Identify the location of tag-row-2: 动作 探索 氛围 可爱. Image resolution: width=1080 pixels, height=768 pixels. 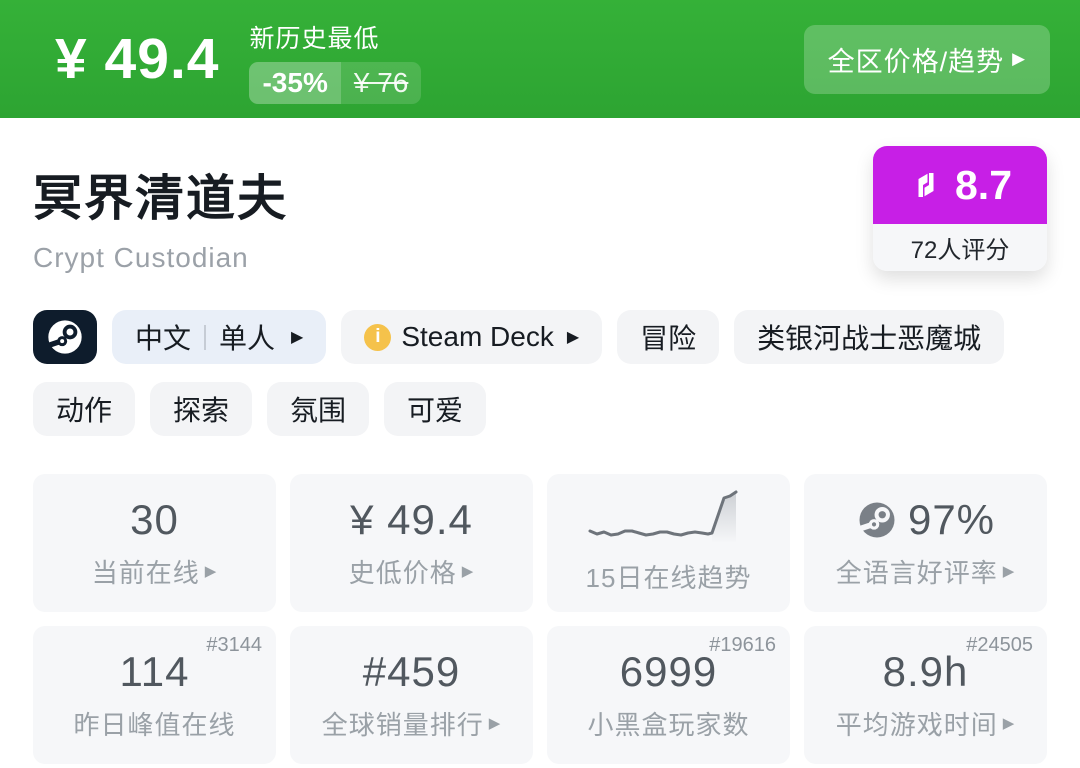
(540, 409).